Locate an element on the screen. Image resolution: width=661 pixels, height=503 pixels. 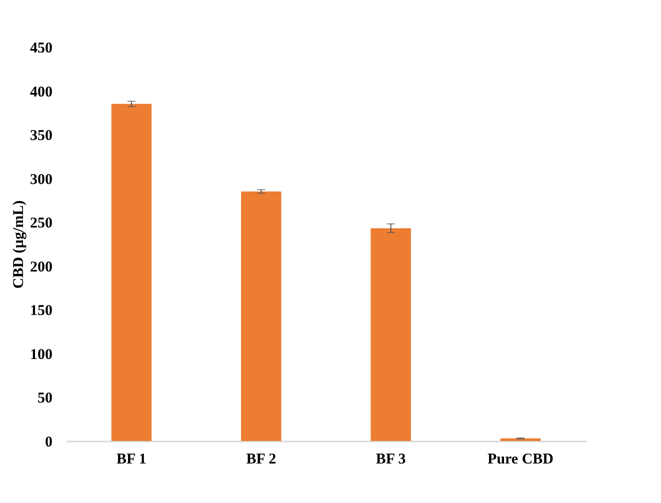
y-tick-label: 300 is located at coordinates (41, 180).